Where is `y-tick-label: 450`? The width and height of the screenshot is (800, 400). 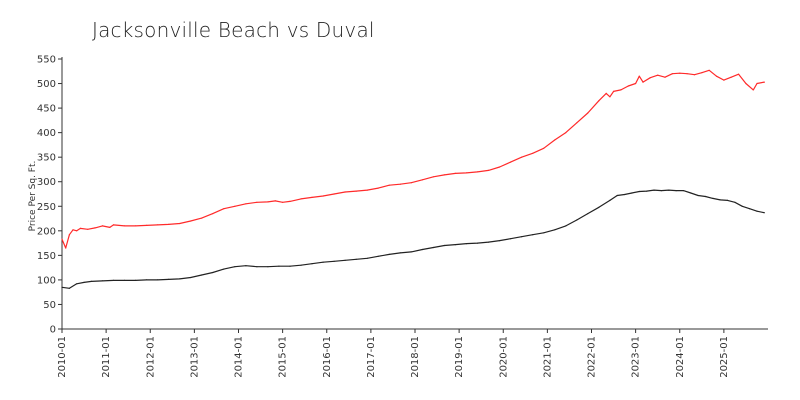 y-tick-label: 450 is located at coordinates (46, 109).